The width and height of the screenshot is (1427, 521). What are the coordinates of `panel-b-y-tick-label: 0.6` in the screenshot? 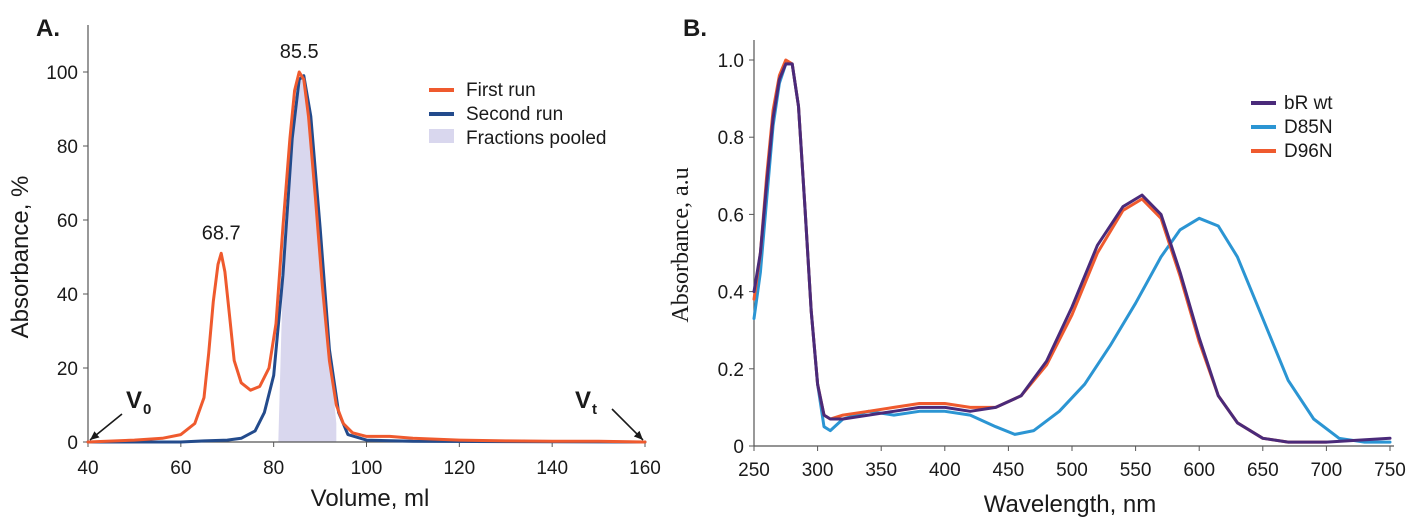 It's located at (731, 215).